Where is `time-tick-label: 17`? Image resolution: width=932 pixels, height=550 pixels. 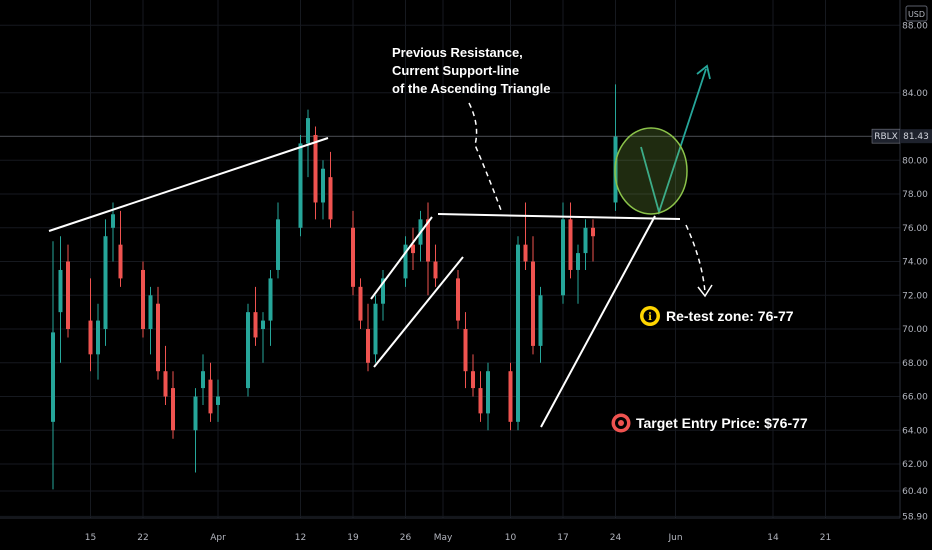
time-tick-label: 17 is located at coordinates (562, 538).